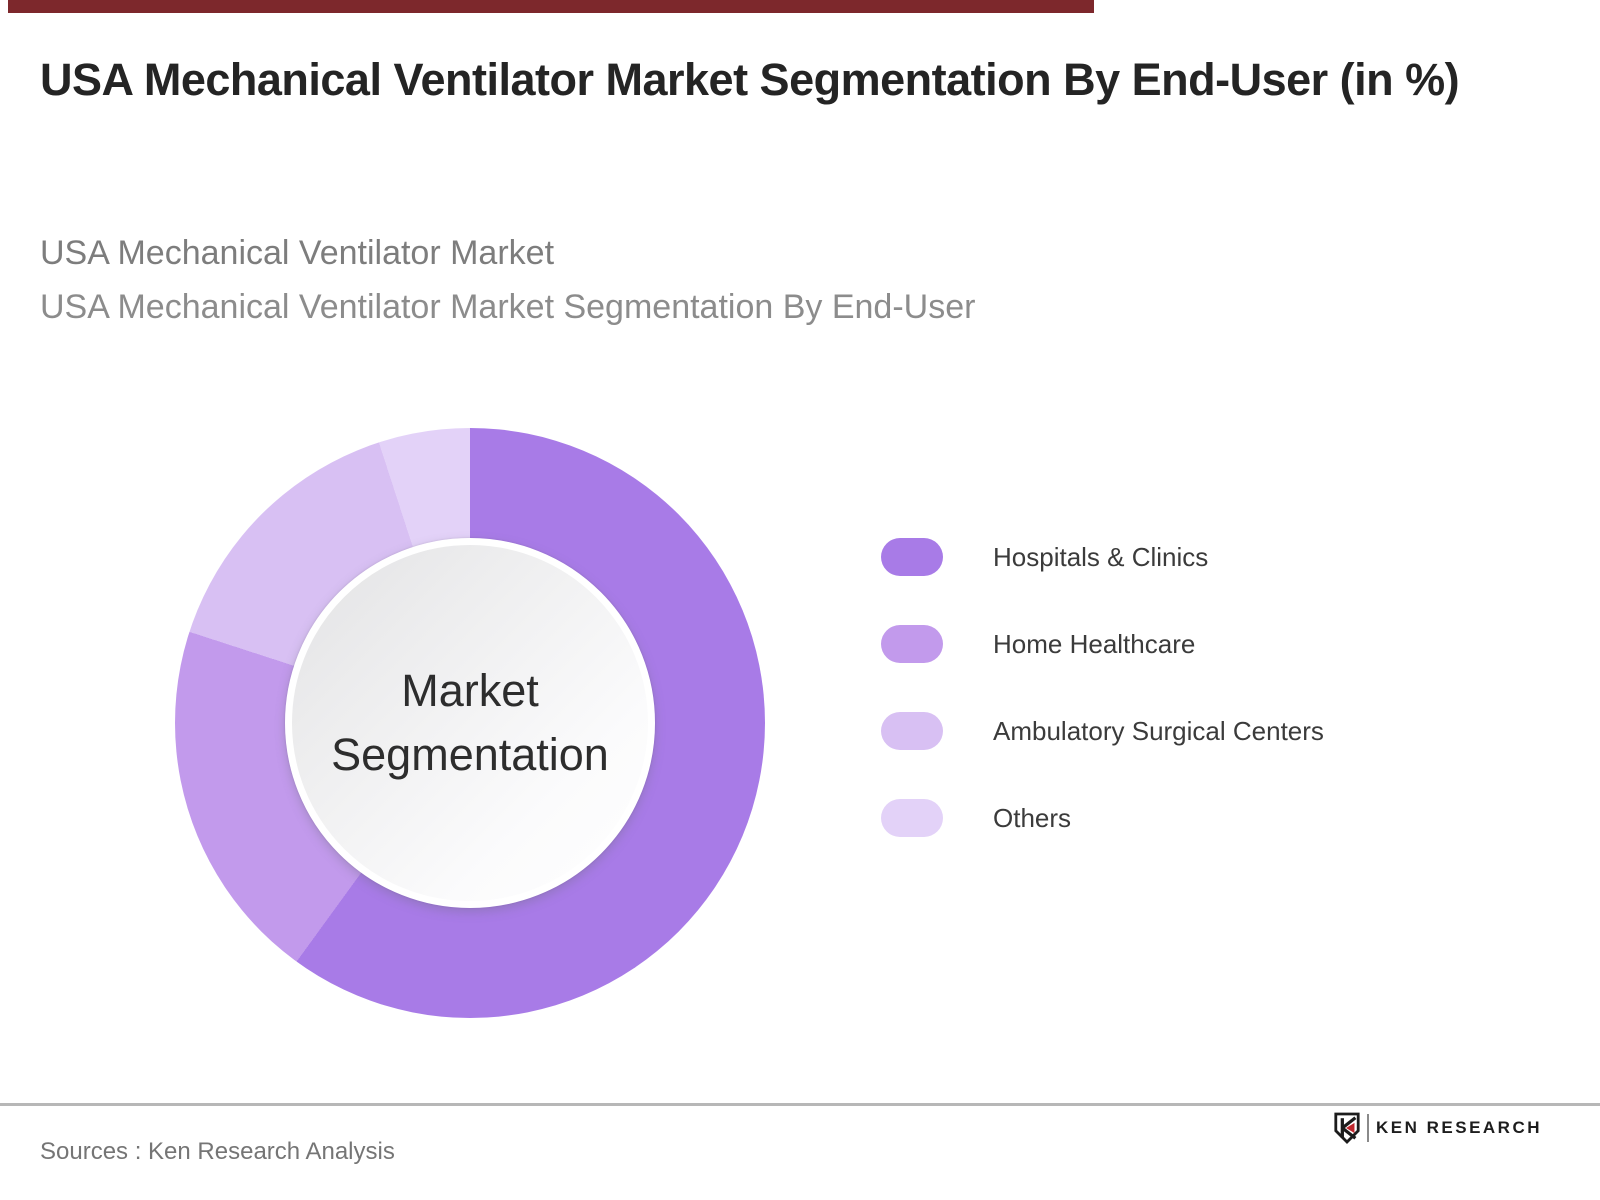 Image resolution: width=1600 pixels, height=1200 pixels. I want to click on logo-text: KEN RESEARCH, so click(1459, 1127).